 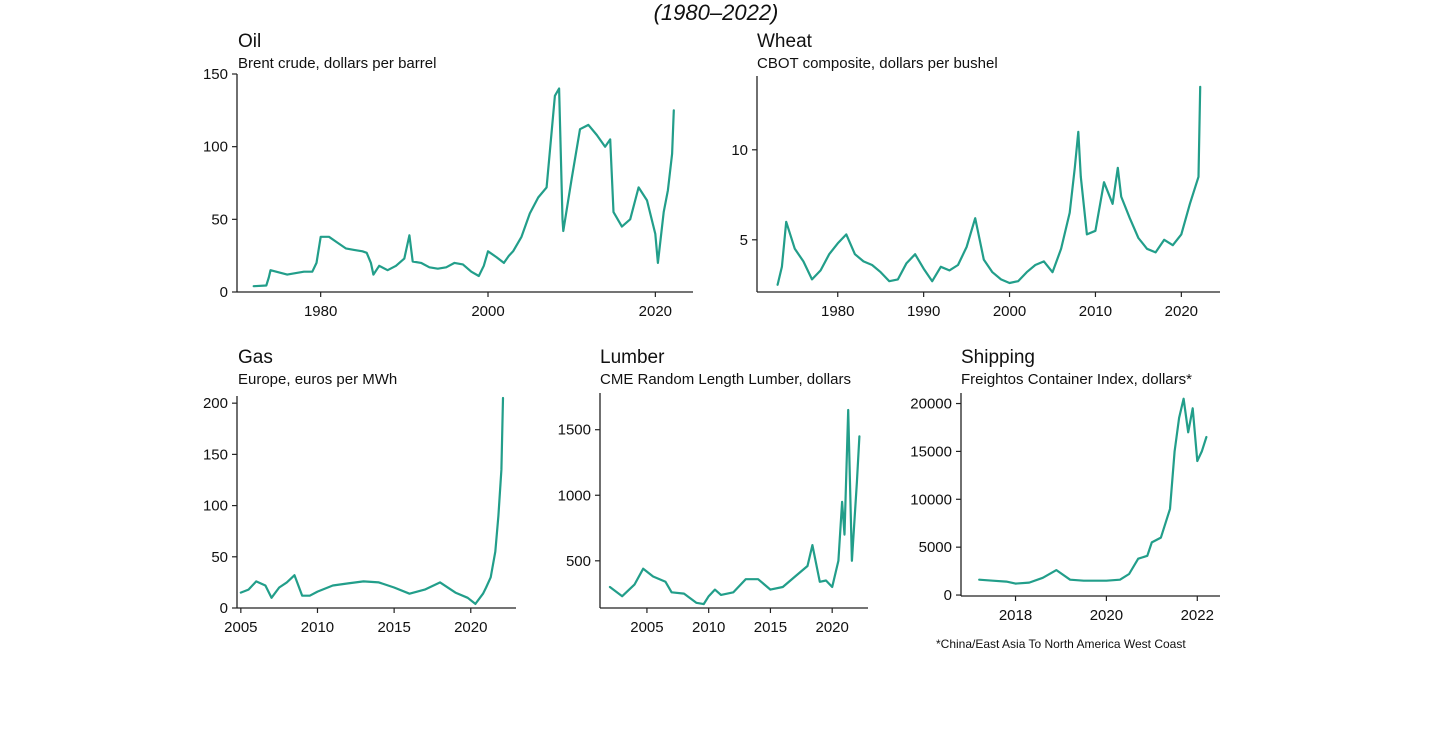 I want to click on chart-subtitle: Freightos Container Index, dollars*, so click(x=1076, y=379).